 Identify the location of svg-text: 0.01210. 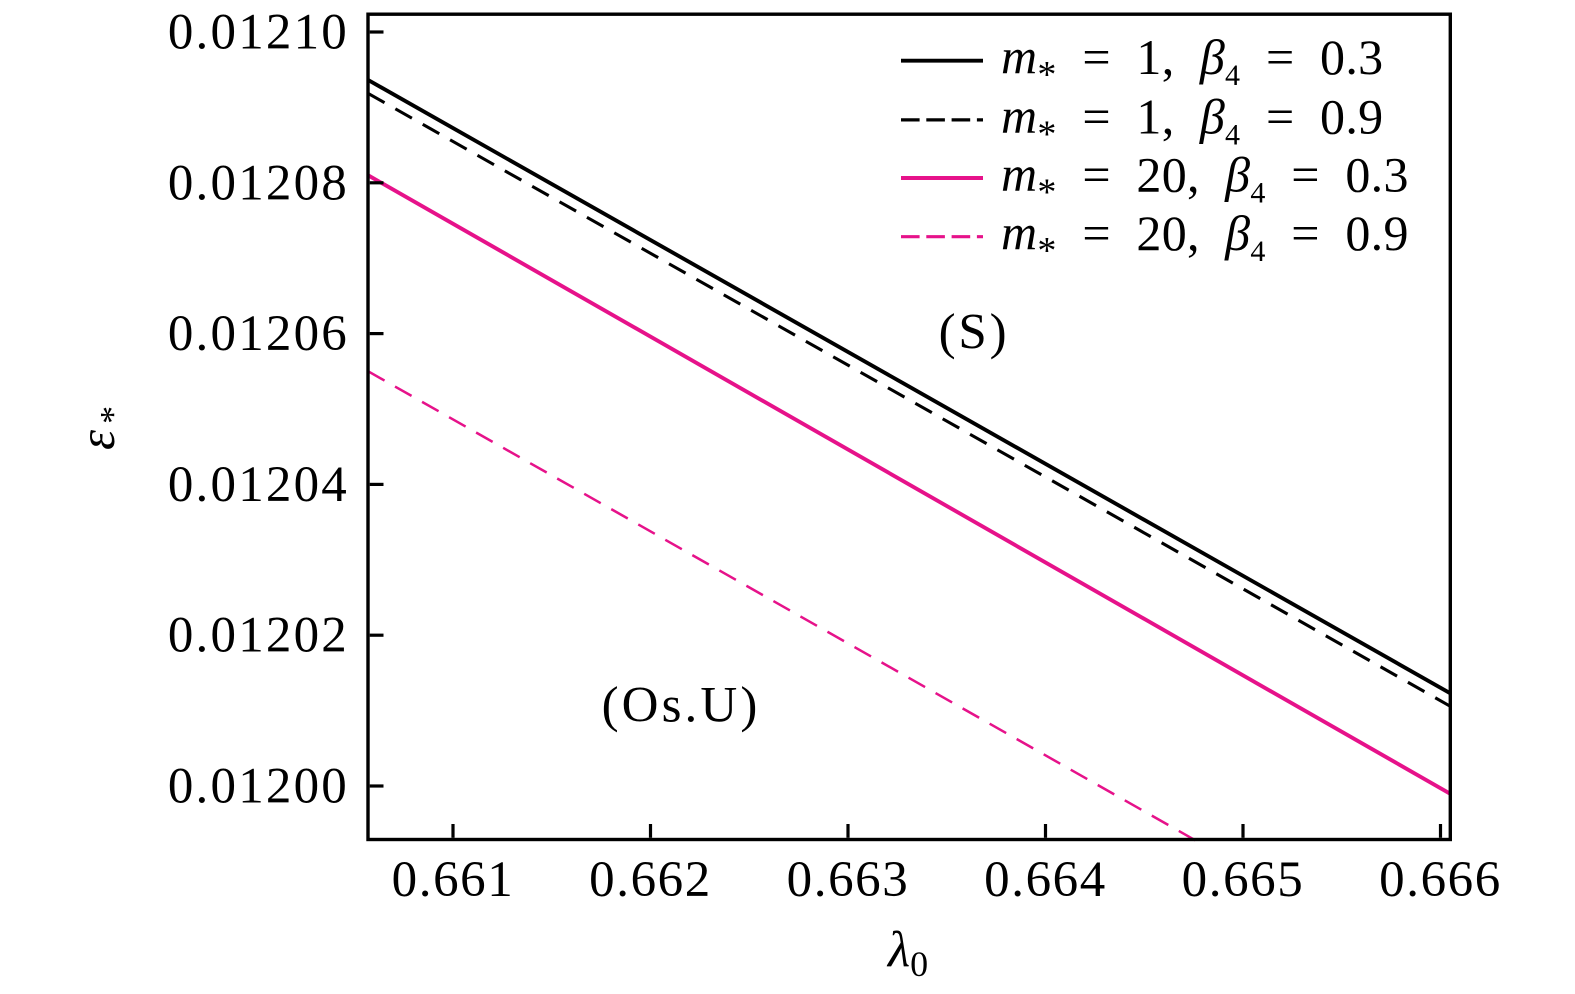
(258, 33).